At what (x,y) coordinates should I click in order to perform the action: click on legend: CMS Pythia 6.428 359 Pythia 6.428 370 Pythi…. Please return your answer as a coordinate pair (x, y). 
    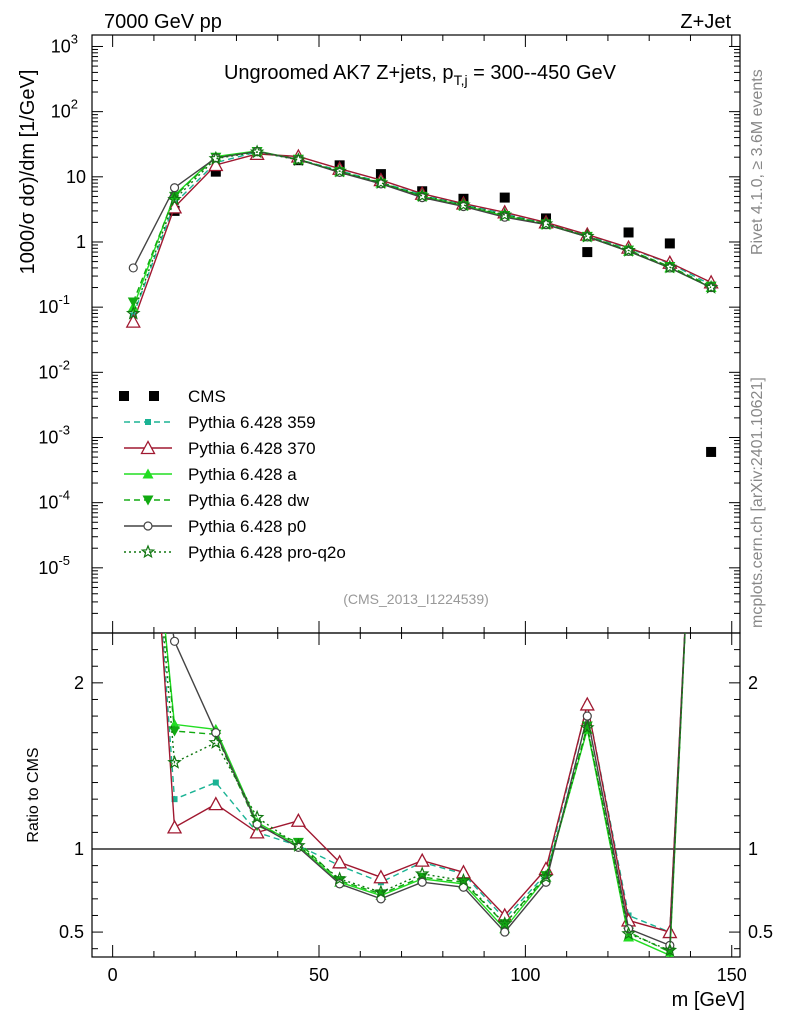
    Looking at the image, I should click on (232, 474).